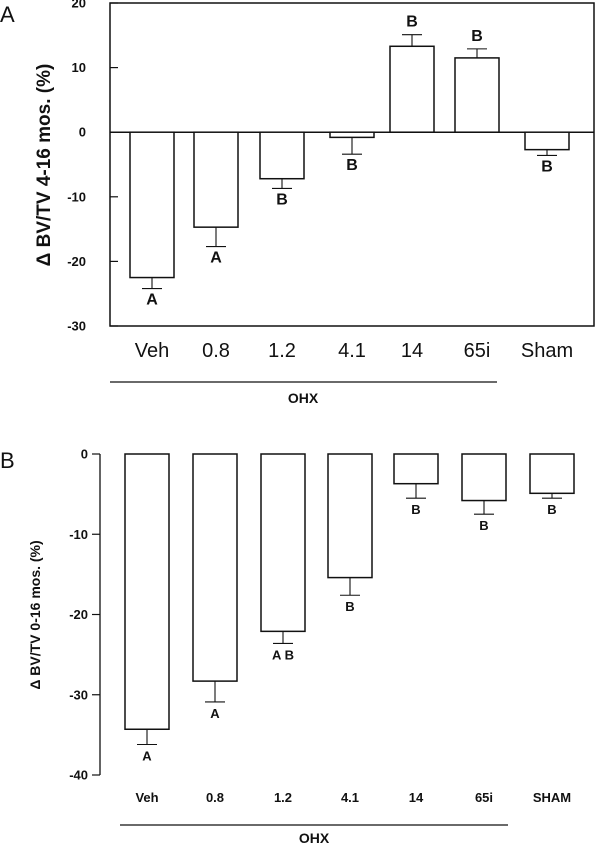  Describe the element at coordinates (79, 67) in the screenshot. I see `y-tick-label: 10` at that location.